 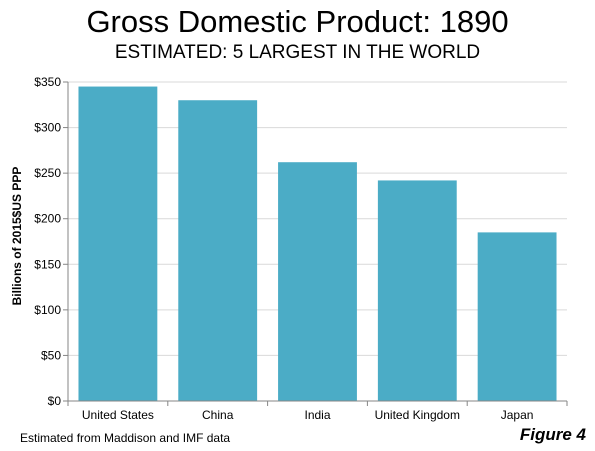 What do you see at coordinates (47, 82) in the screenshot?
I see `y-tick-label: $350` at bounding box center [47, 82].